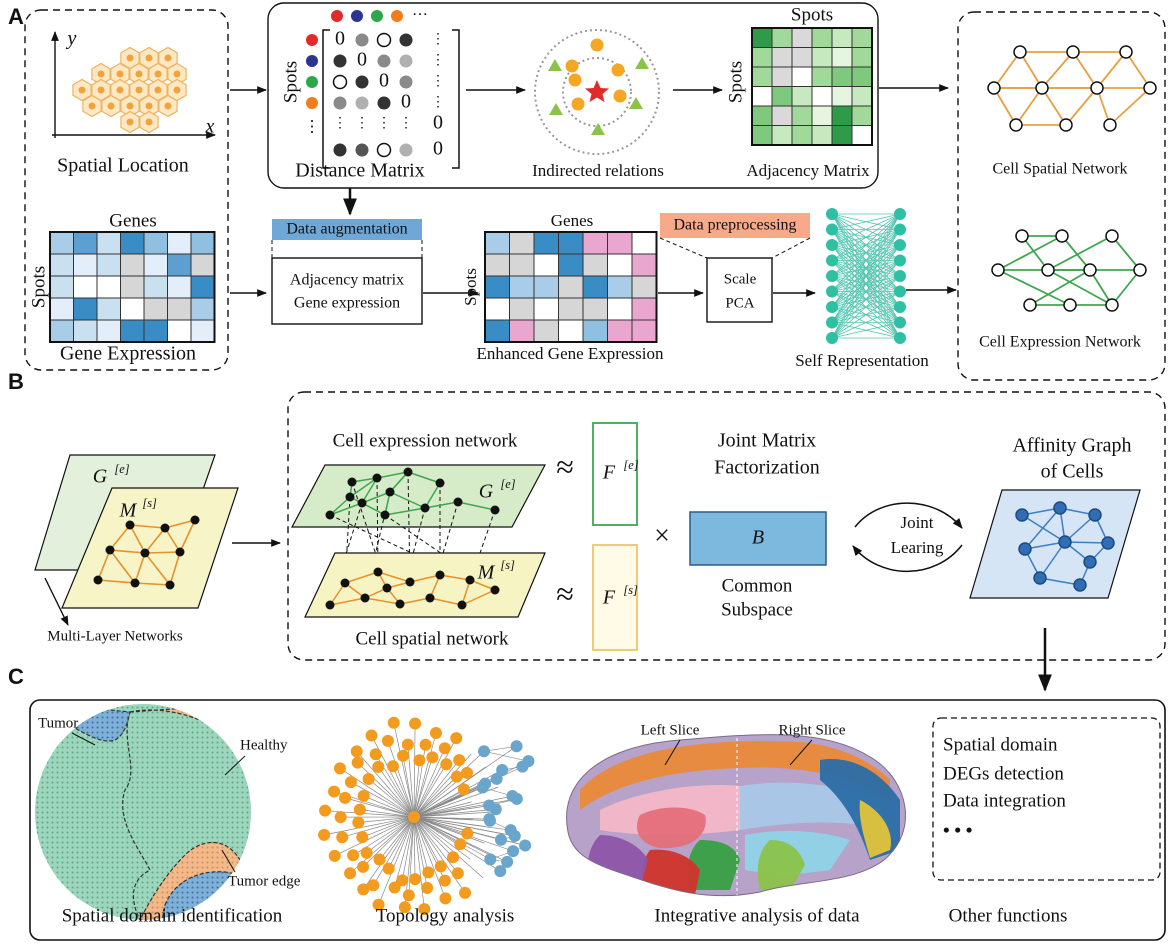 This screenshot has width=1169, height=944. I want to click on panel-label: C, so click(16, 676).